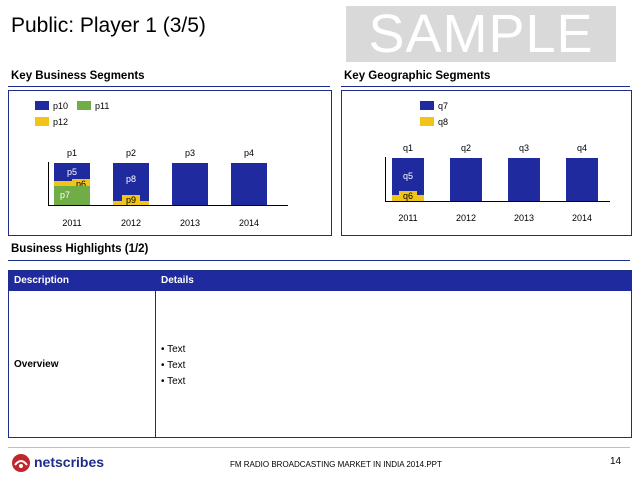 This screenshot has width=638, height=479. Describe the element at coordinates (417, 76) in the screenshot. I see `geo-segments-heading: Key Geographic Segments` at that location.